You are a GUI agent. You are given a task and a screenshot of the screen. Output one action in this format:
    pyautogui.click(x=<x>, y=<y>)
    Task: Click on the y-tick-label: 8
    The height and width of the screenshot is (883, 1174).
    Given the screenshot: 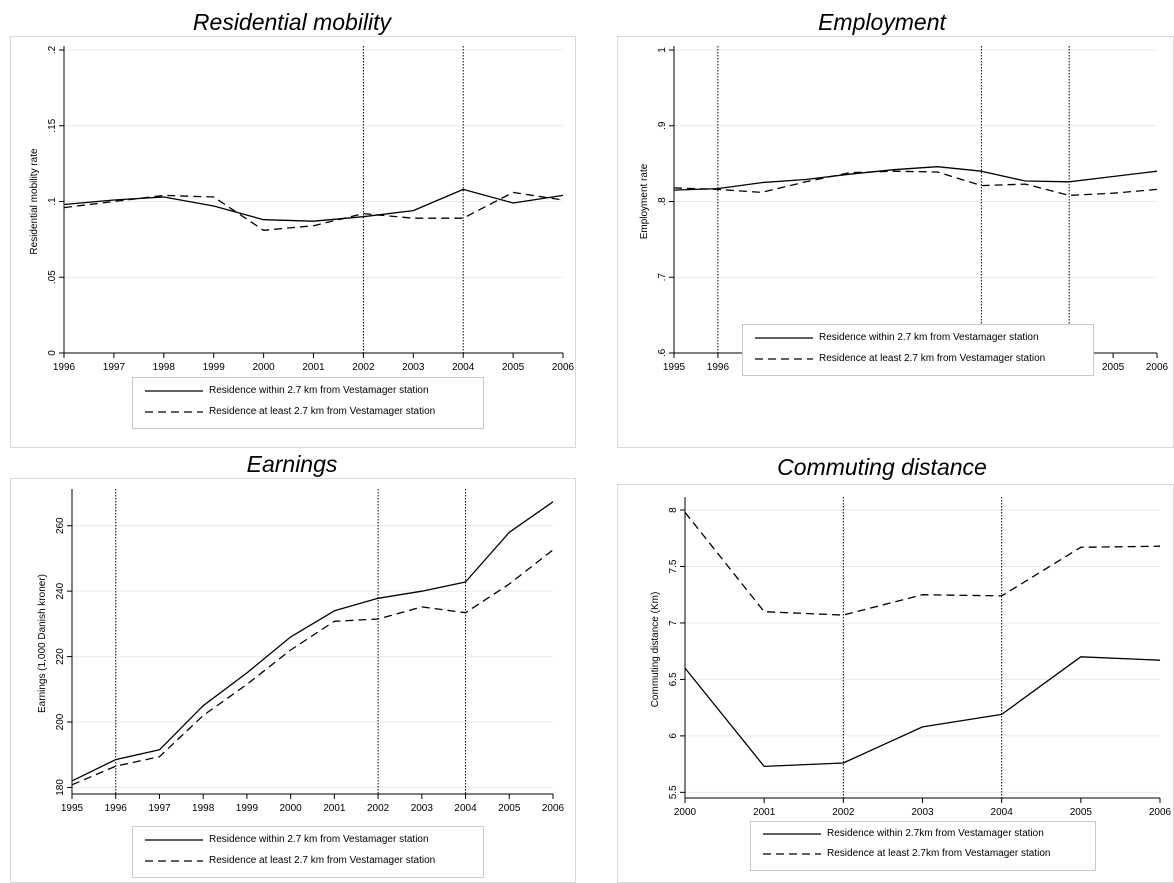 What is the action you would take?
    pyautogui.click(x=673, y=510)
    